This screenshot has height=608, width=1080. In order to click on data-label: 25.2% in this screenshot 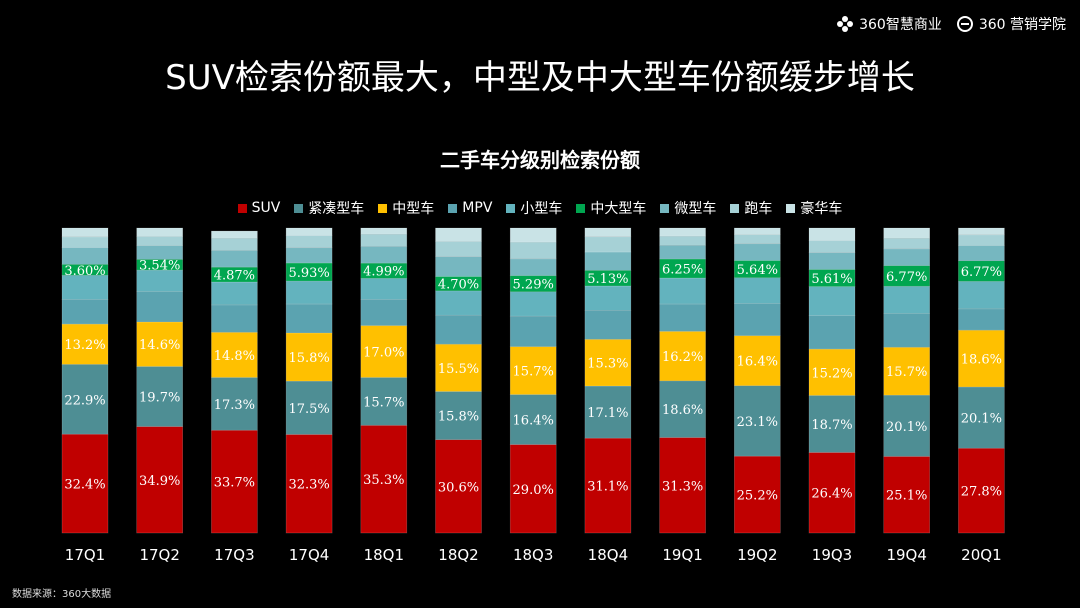, I will do `click(757, 496)`.